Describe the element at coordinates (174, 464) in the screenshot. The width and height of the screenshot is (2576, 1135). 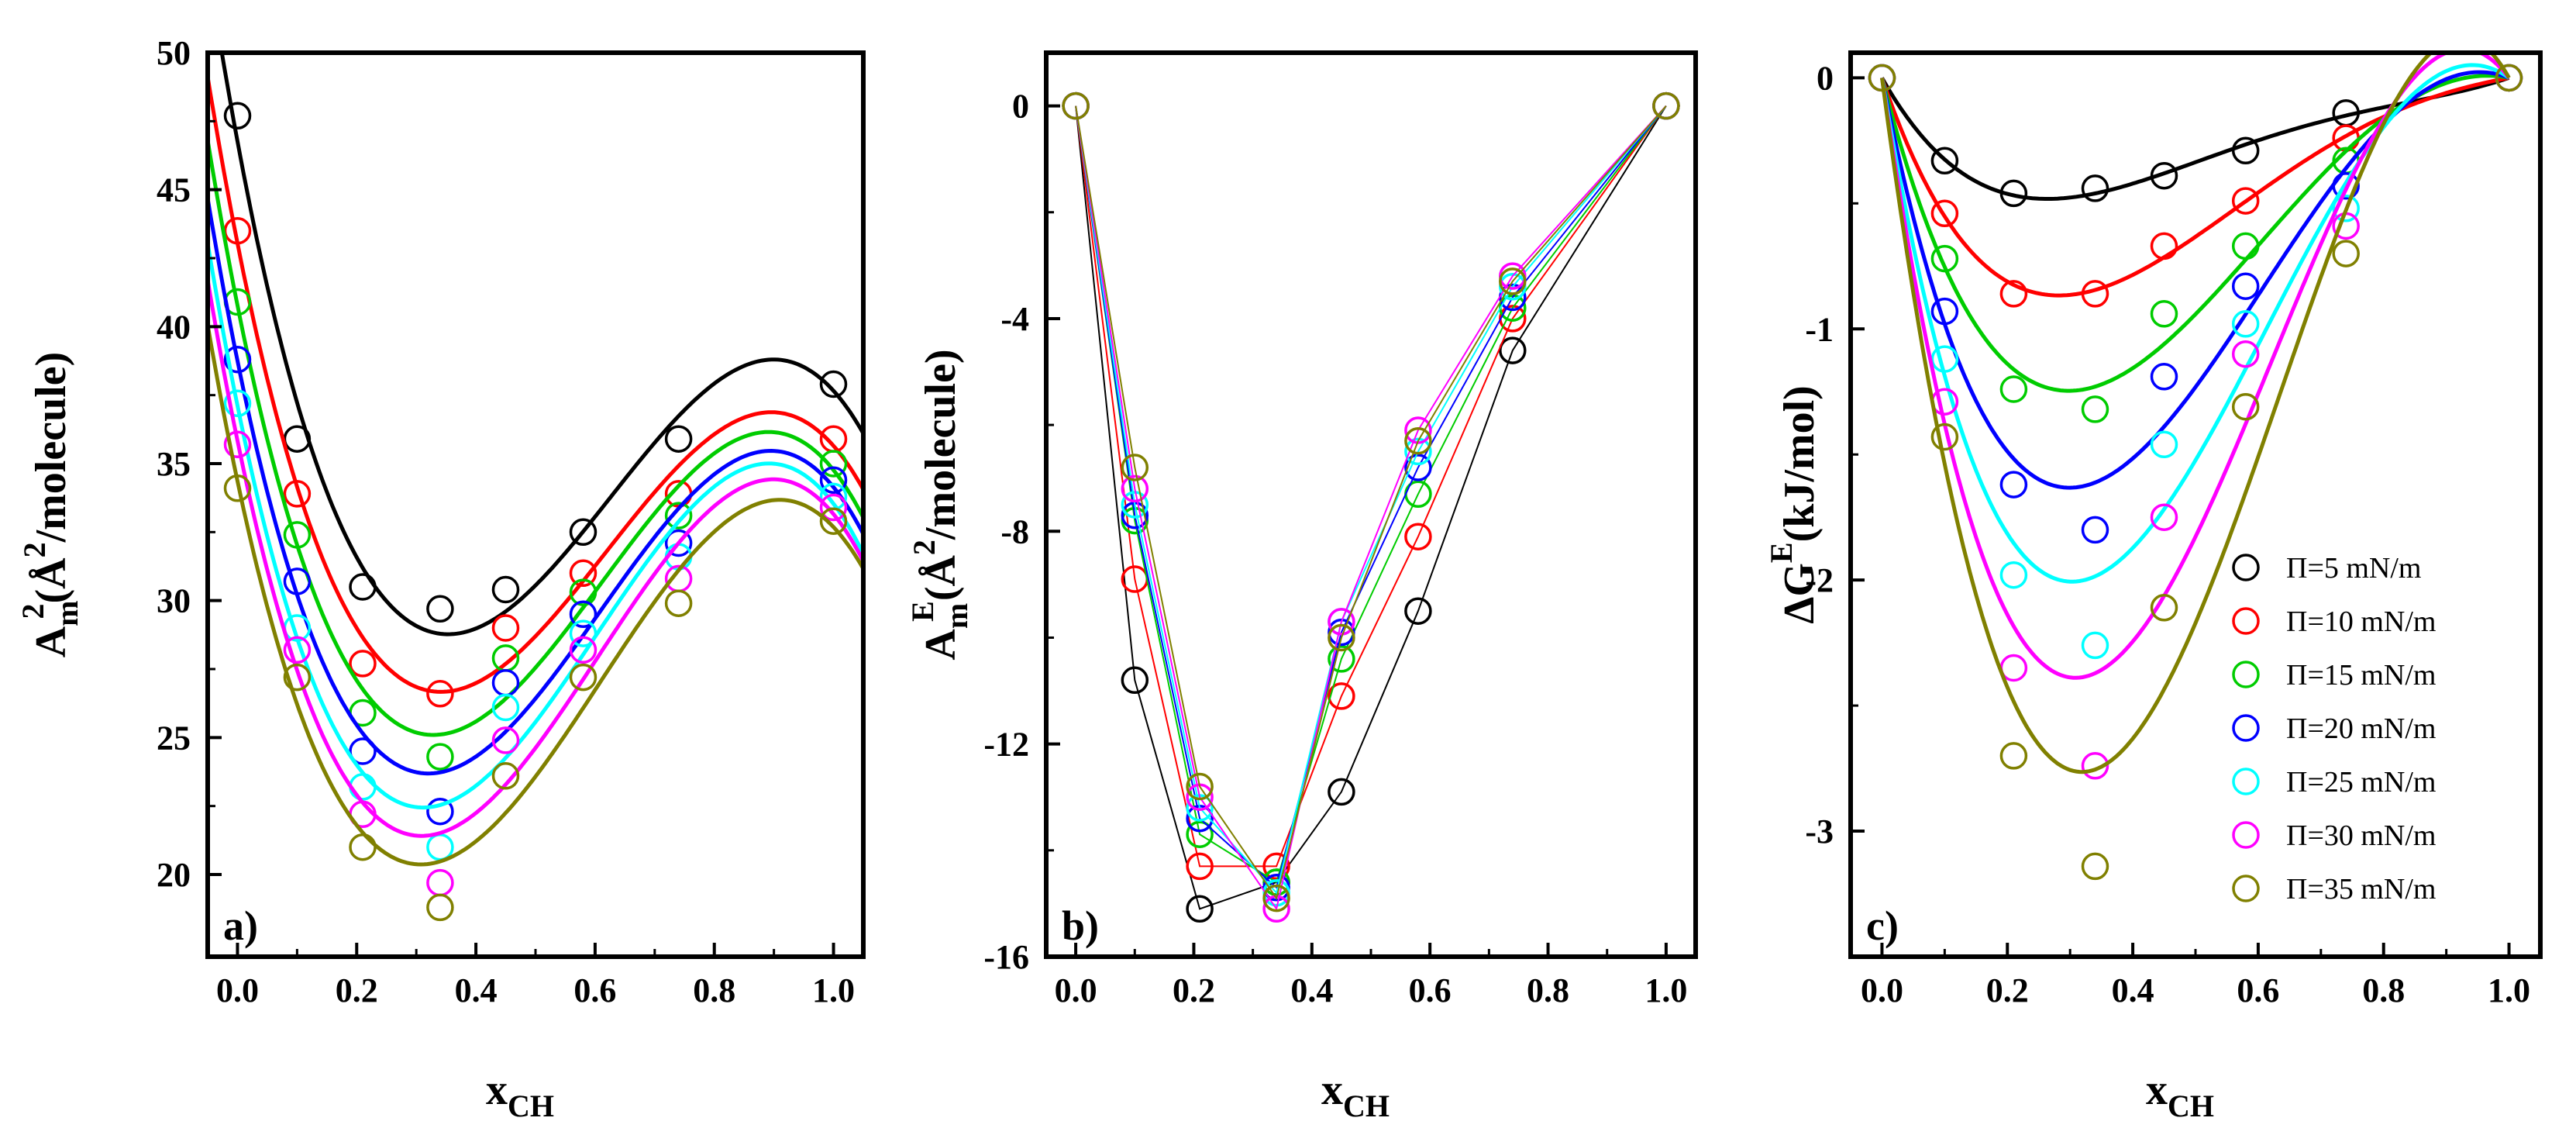
I see `y-tick-label: 35` at that location.